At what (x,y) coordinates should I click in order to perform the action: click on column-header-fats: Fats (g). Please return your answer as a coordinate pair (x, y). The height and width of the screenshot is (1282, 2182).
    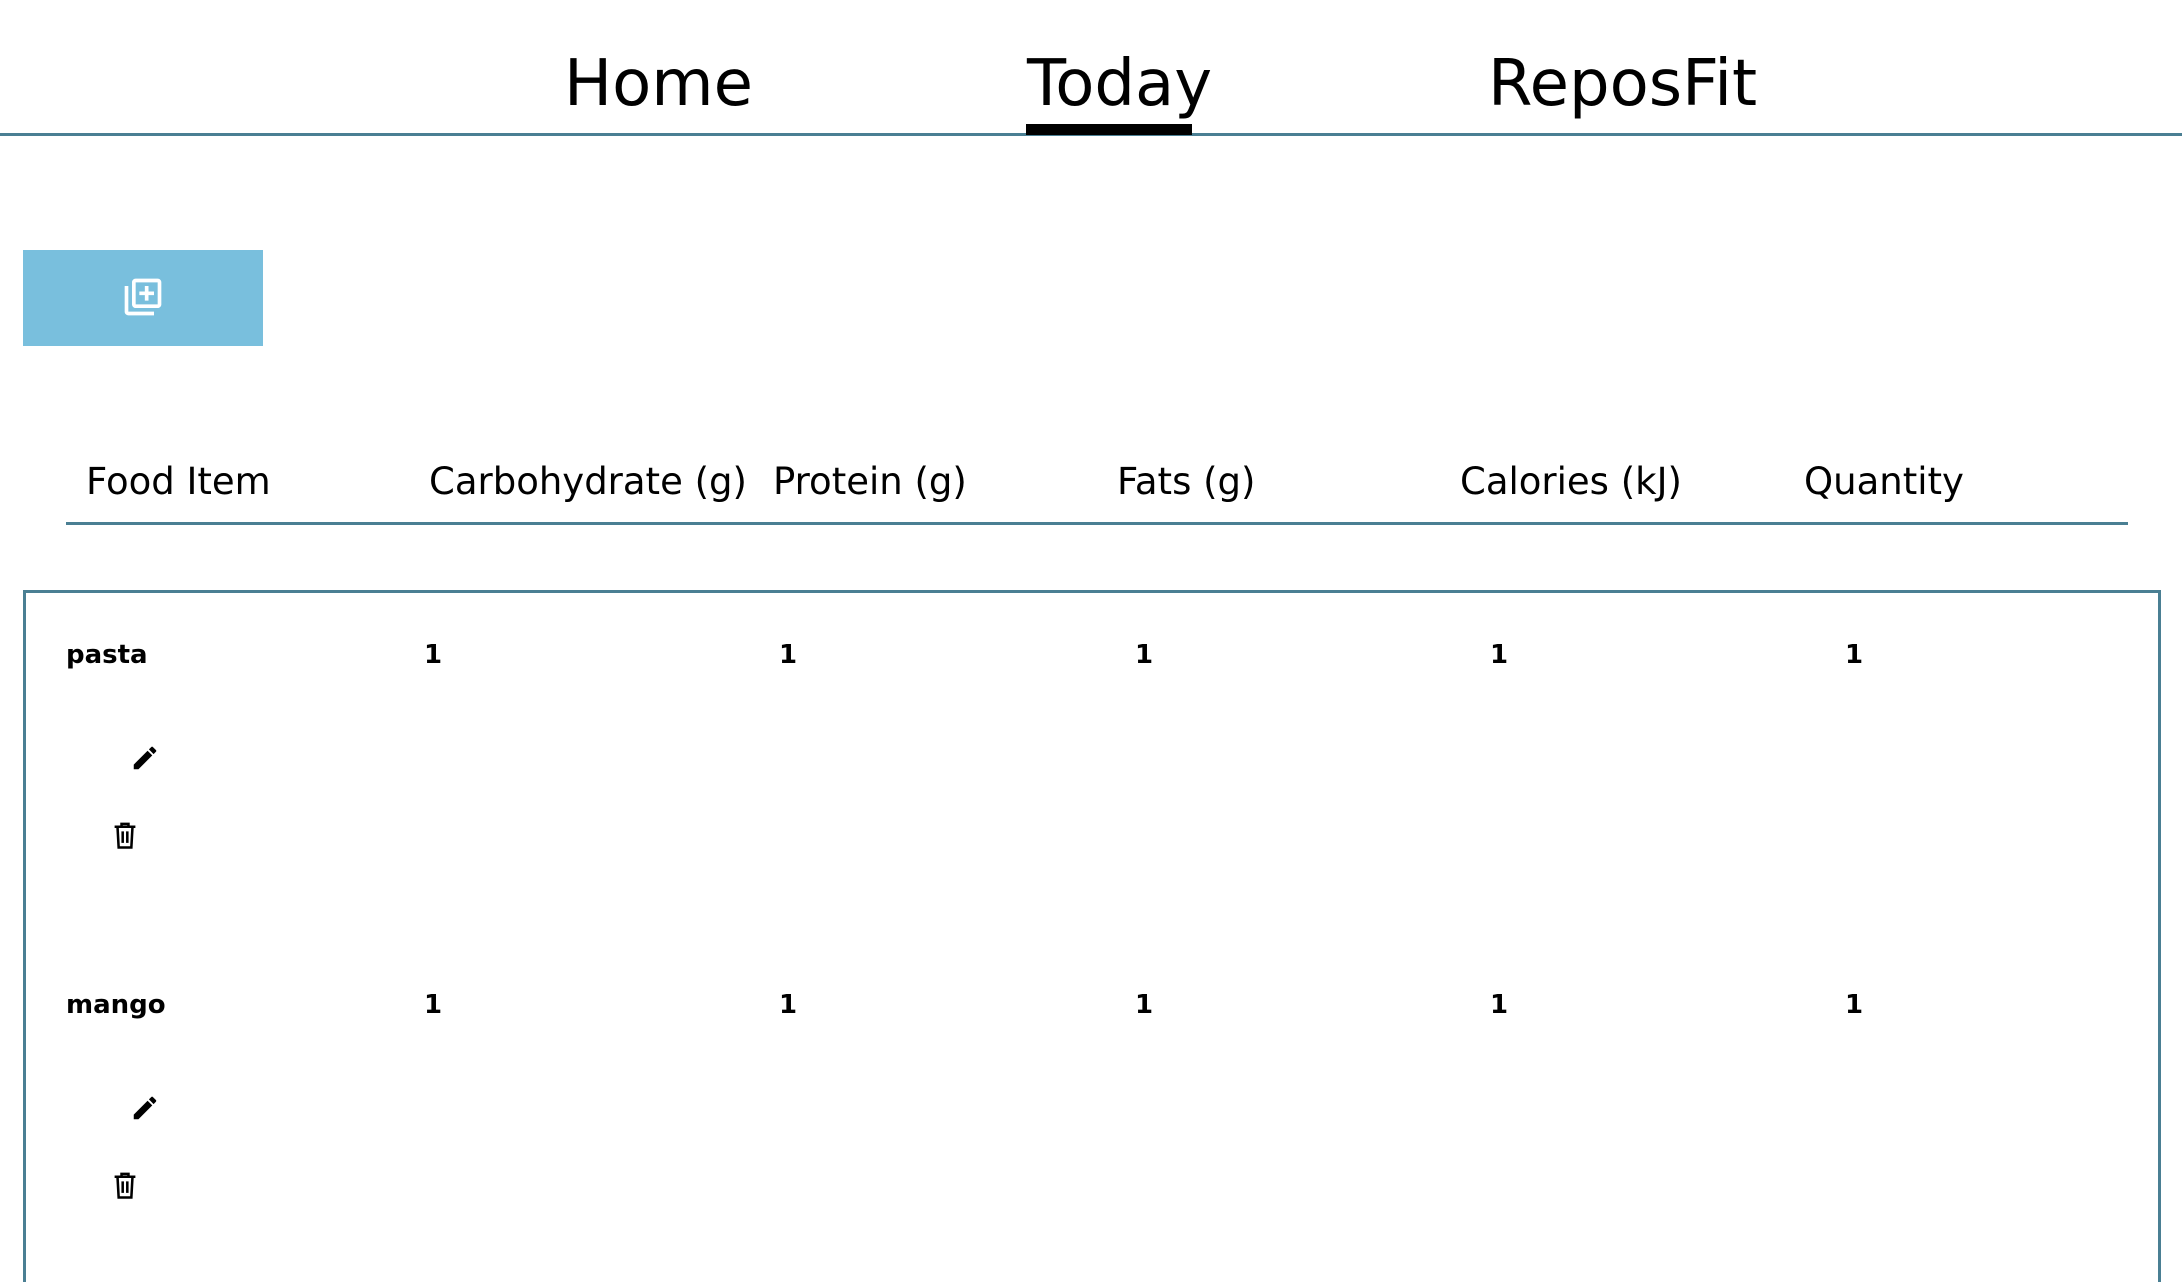
    Looking at the image, I should click on (1186, 481).